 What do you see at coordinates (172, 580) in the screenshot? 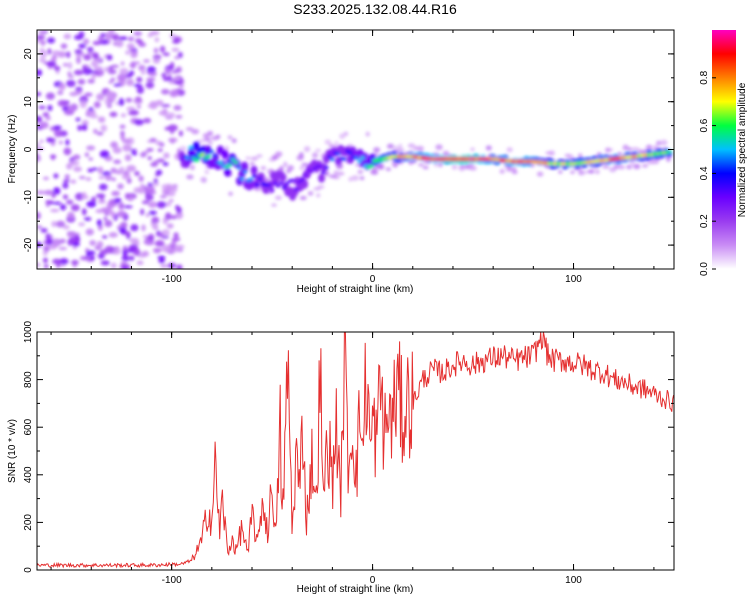
I see `snr-x-tick-label: -100` at bounding box center [172, 580].